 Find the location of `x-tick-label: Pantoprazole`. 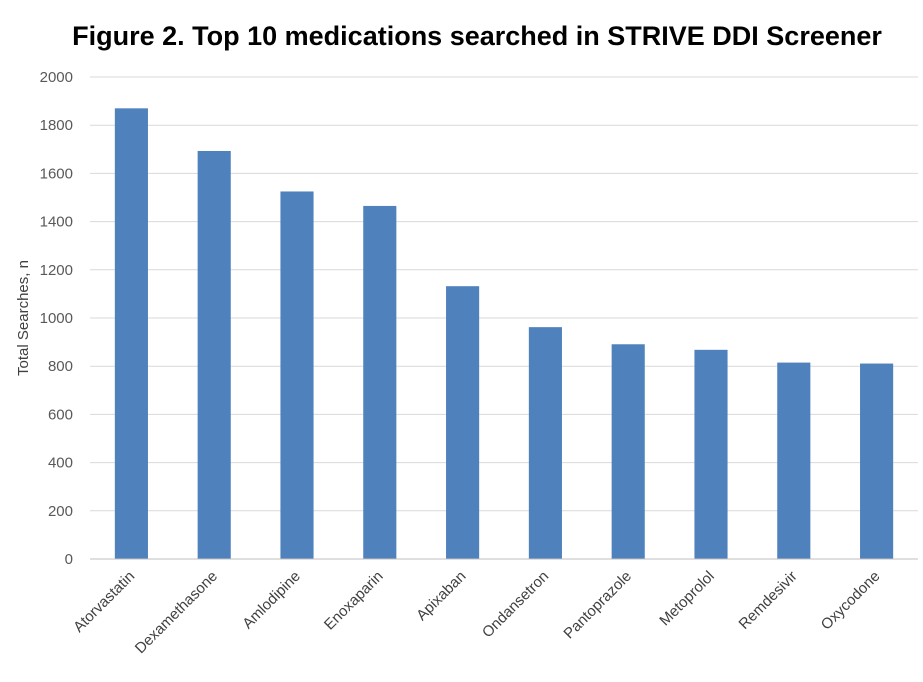

x-tick-label: Pantoprazole is located at coordinates (597, 605).